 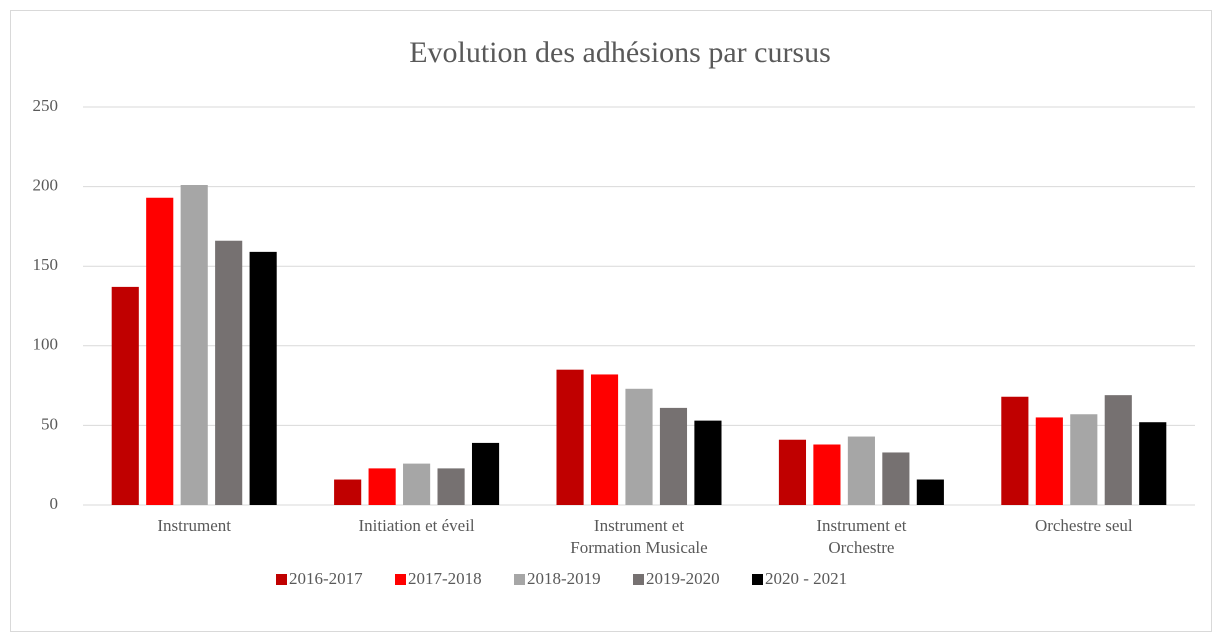 What do you see at coordinates (564, 578) in the screenshot?
I see `legend-label: 2018-2019` at bounding box center [564, 578].